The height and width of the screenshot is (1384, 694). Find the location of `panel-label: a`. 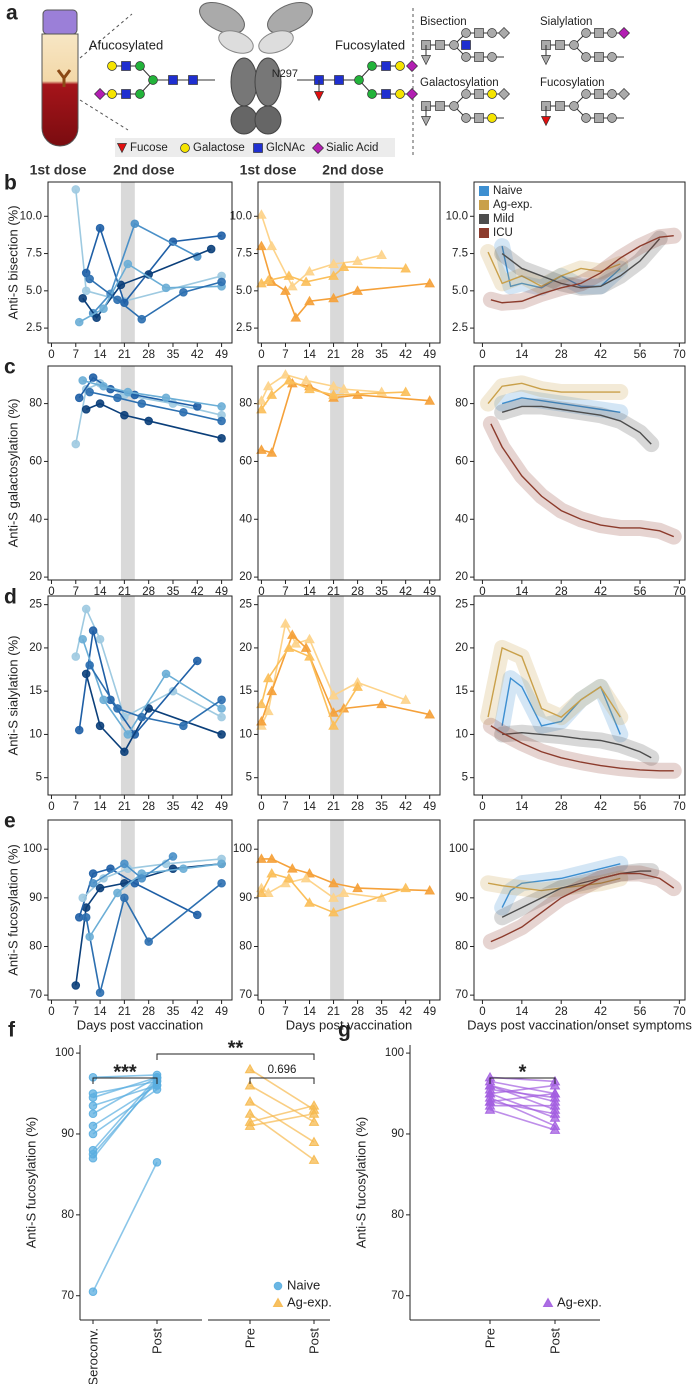

panel-label: a is located at coordinates (12, 13).